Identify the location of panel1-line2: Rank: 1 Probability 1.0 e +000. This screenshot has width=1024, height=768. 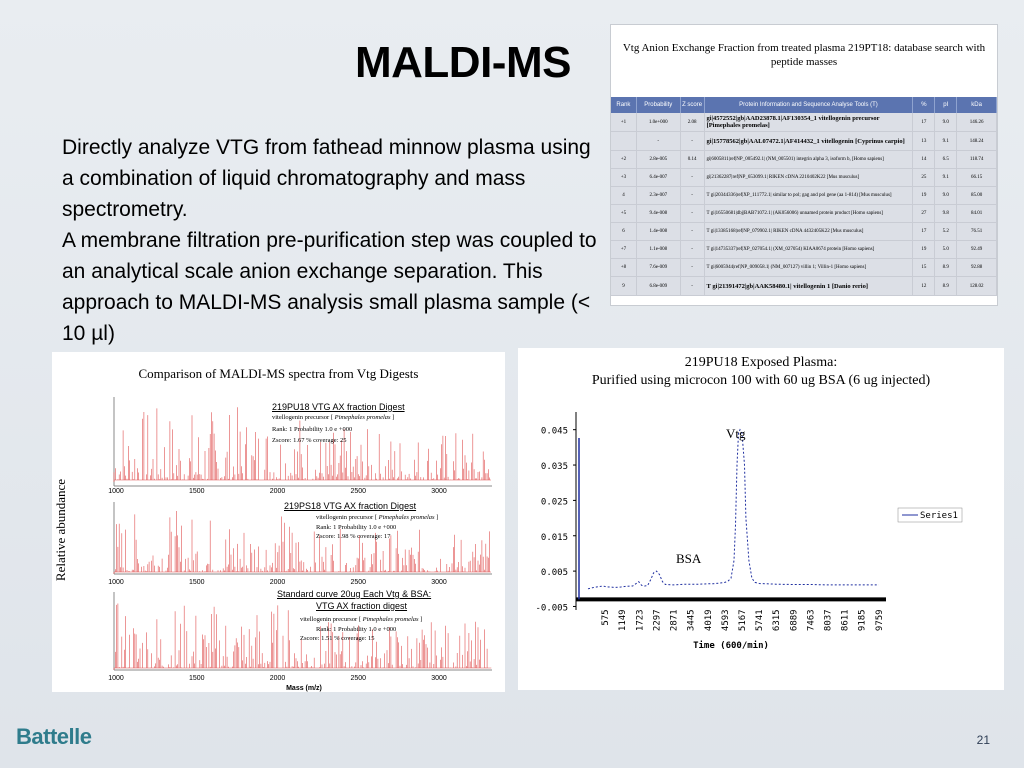
(312, 429).